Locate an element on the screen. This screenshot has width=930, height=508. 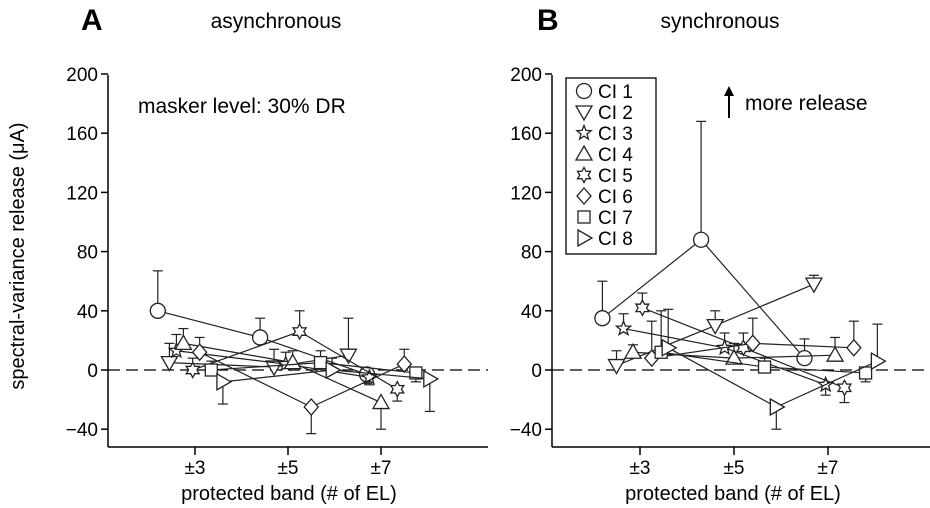
panel-b-xlabel: protected band (# of EL) is located at coordinates (733, 494).